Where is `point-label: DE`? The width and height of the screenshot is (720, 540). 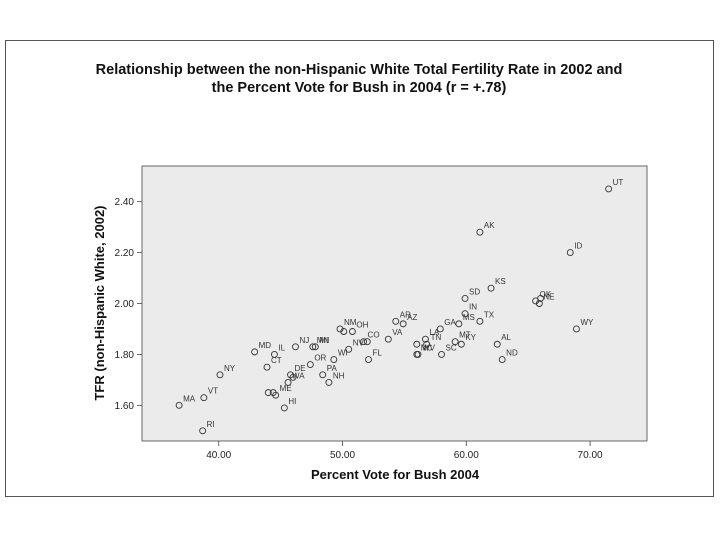
point-label: DE is located at coordinates (300, 368).